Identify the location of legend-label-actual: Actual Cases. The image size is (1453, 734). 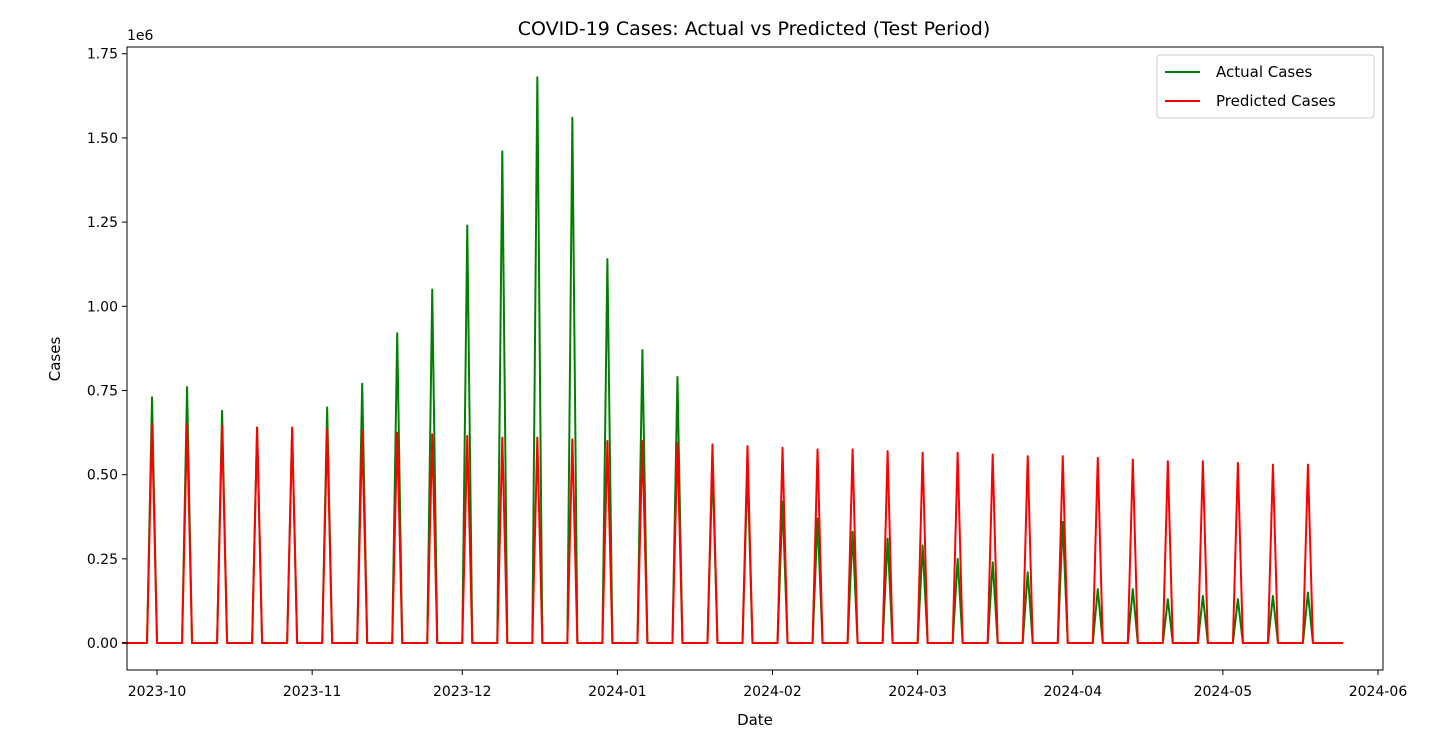
(1264, 72).